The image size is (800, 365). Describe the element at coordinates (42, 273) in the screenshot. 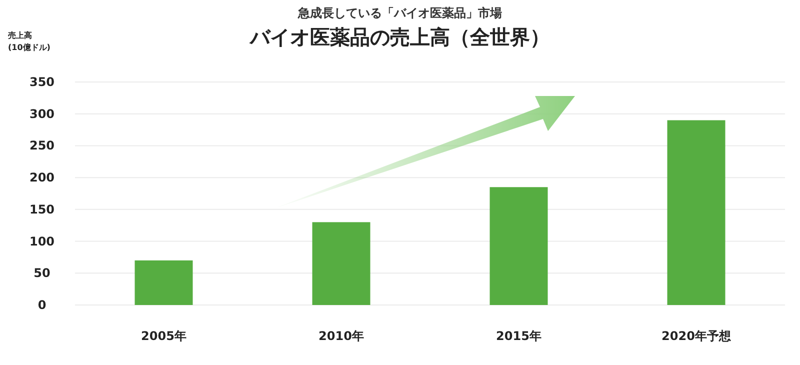

I see `y-tick-label: 50` at that location.